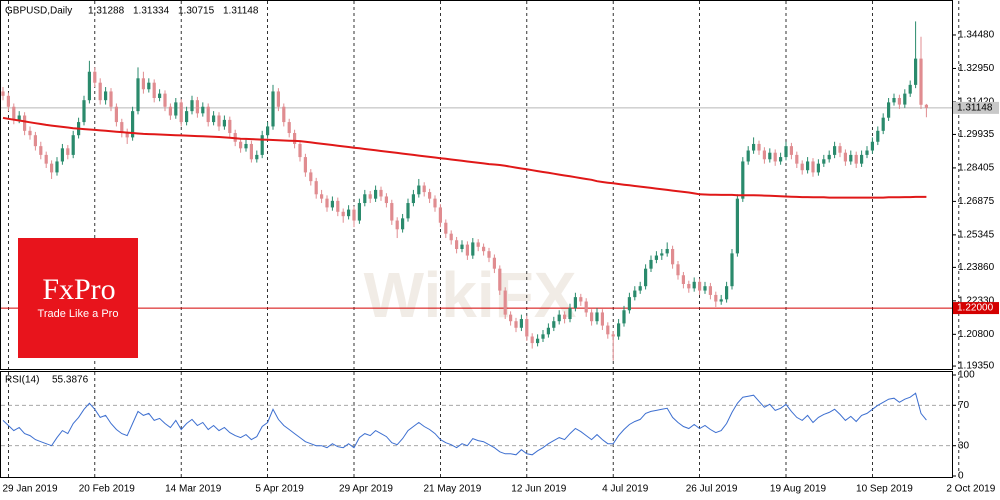 This screenshot has width=1000, height=500. What do you see at coordinates (70, 380) in the screenshot?
I see `rsi-value: 55.3876` at bounding box center [70, 380].